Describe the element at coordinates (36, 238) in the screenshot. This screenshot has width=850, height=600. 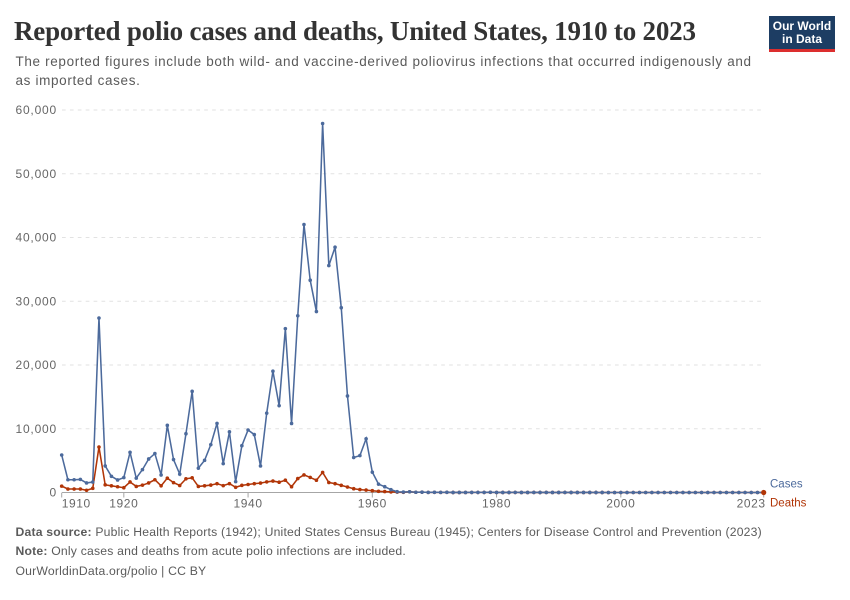
I see `svg-text: 40,000` at that location.